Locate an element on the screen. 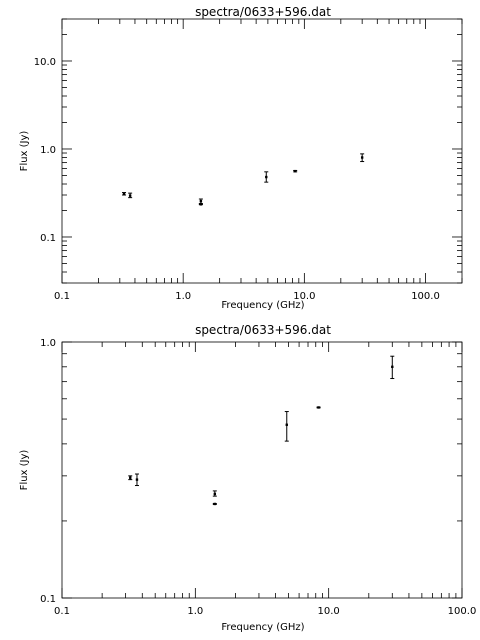  bottom-chart-title: spectra/0633+596.dat is located at coordinates (263, 330).